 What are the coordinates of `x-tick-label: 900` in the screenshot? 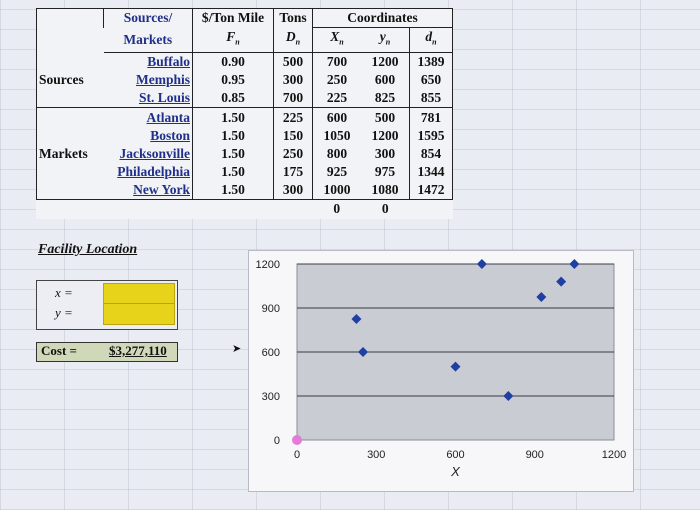 It's located at (535, 455).